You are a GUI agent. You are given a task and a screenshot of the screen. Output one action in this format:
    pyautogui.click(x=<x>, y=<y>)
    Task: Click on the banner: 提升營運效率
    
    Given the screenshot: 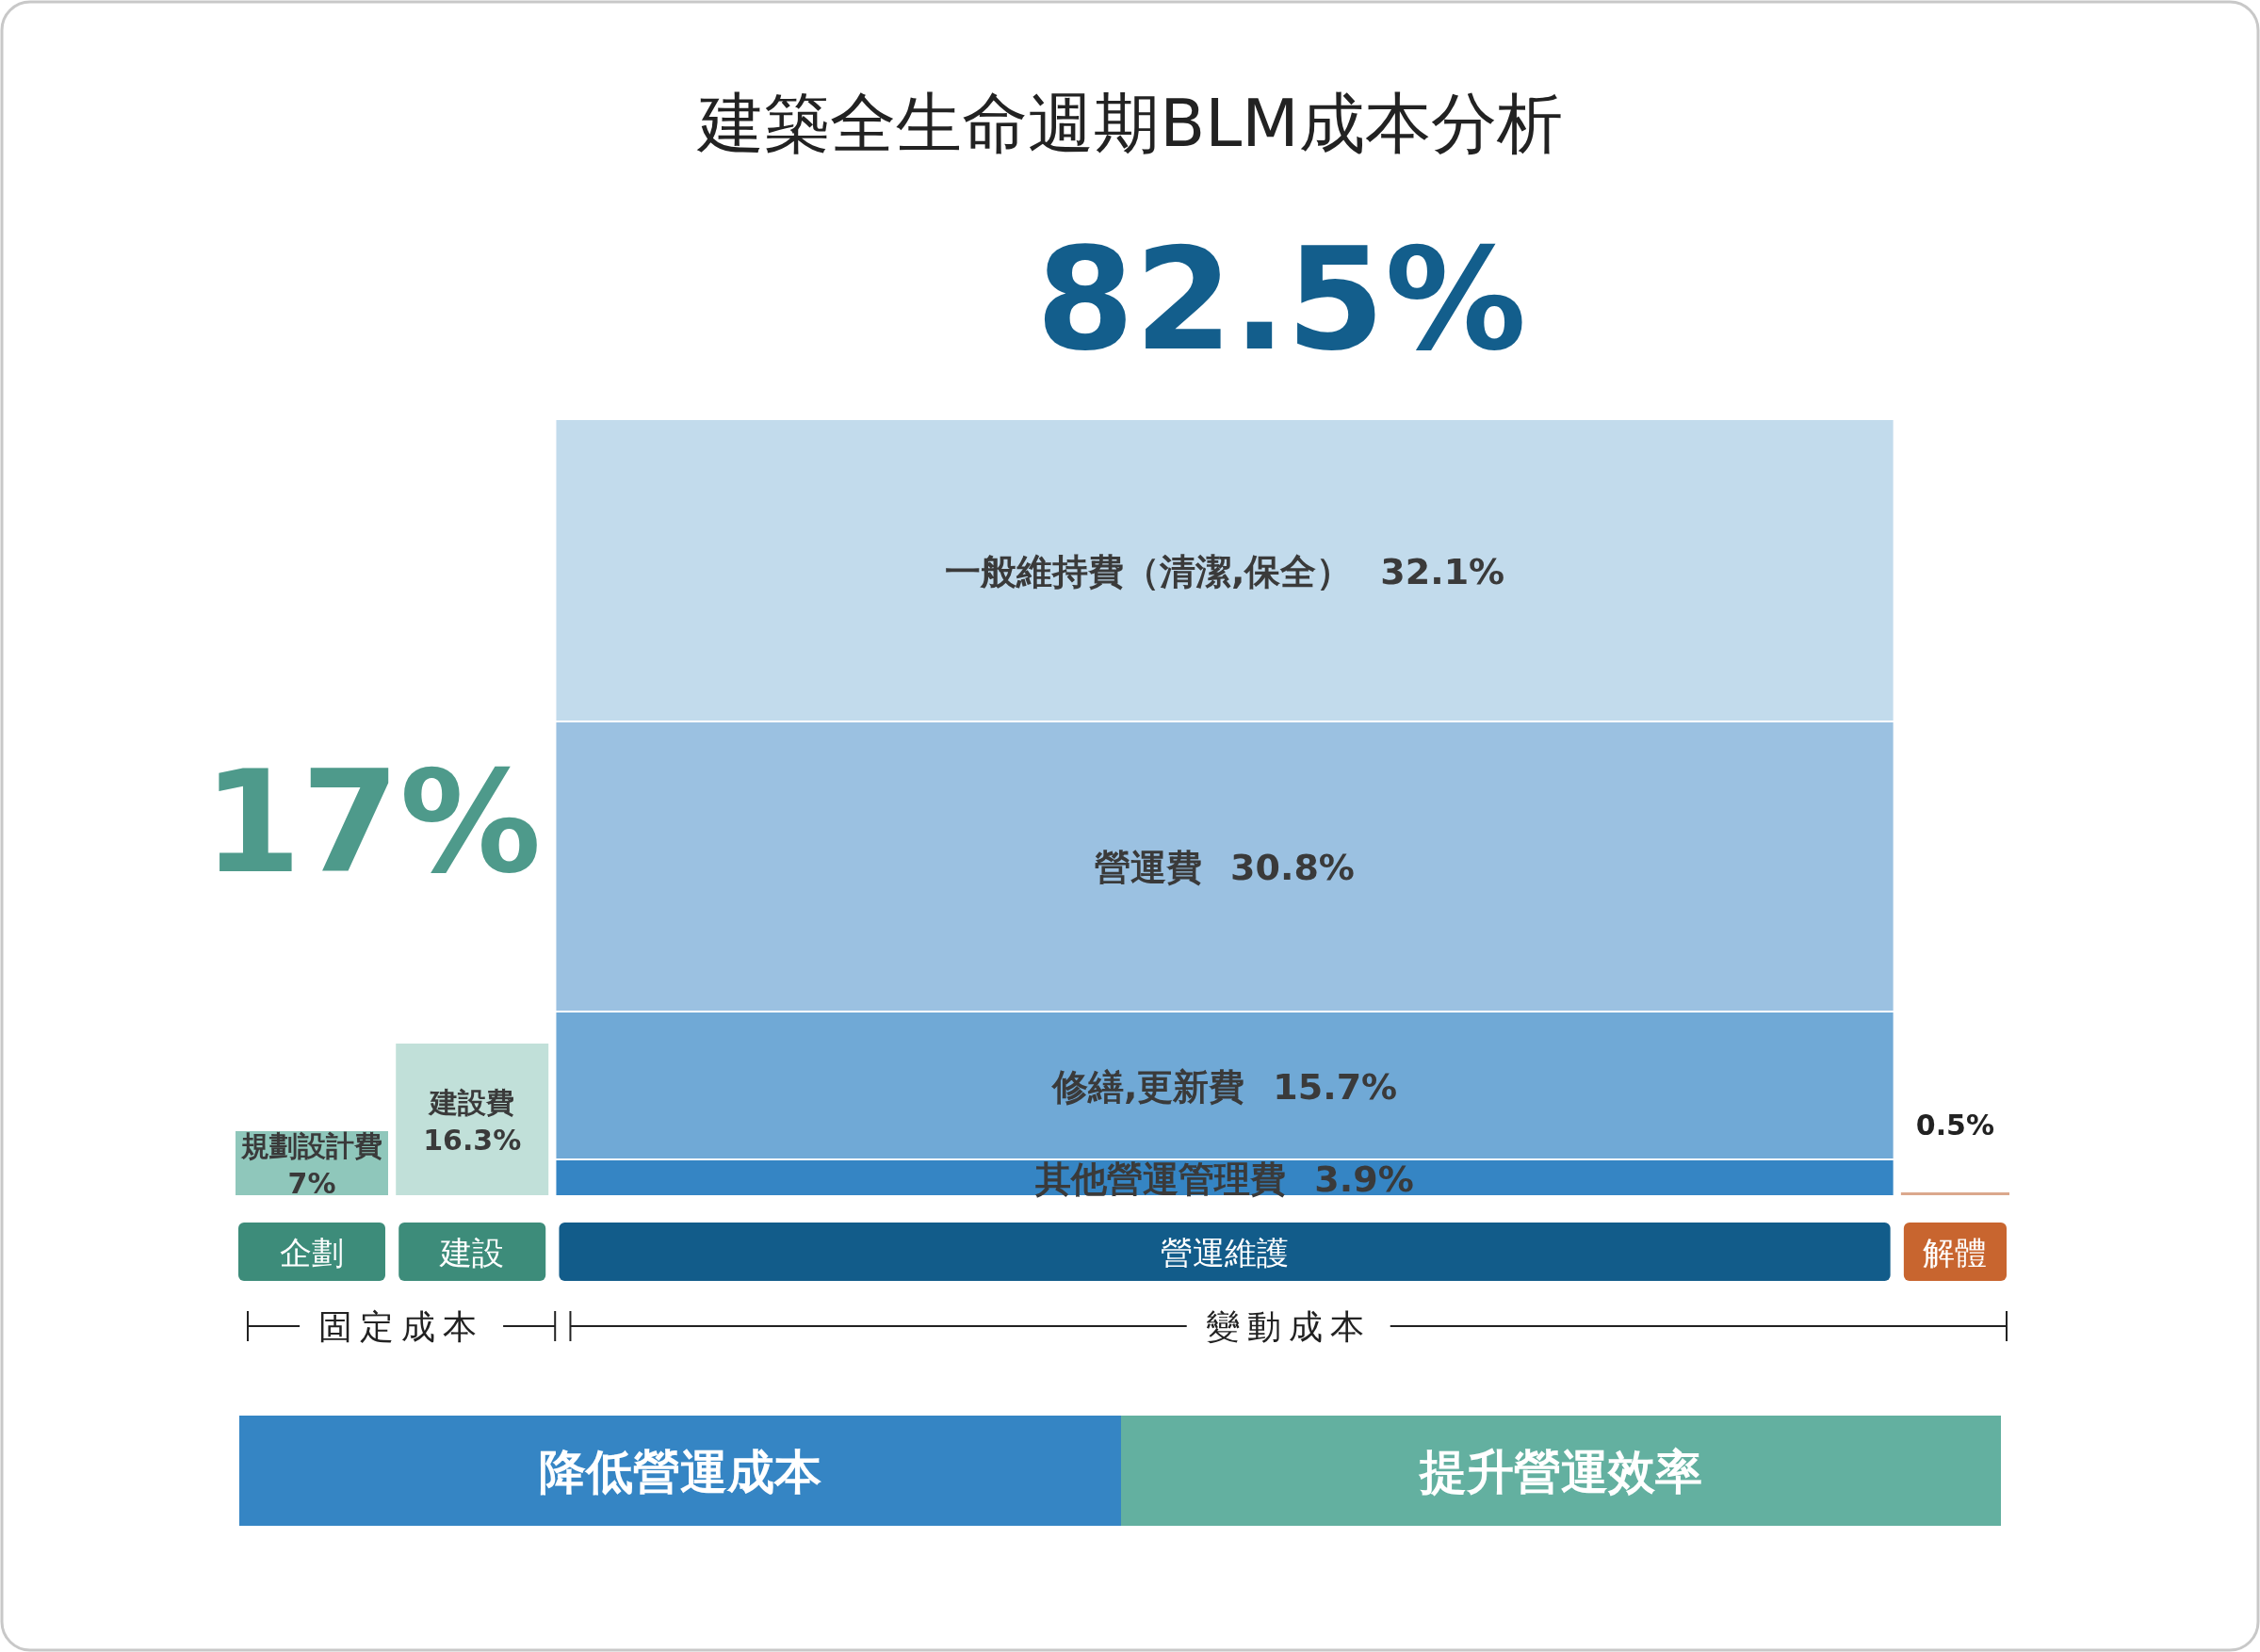 What is the action you would take?
    pyautogui.click(x=1561, y=1471)
    